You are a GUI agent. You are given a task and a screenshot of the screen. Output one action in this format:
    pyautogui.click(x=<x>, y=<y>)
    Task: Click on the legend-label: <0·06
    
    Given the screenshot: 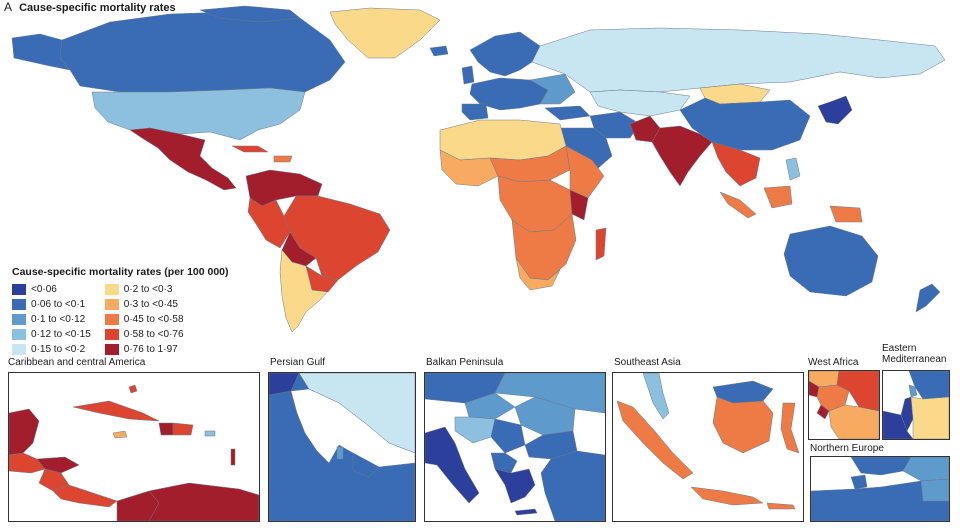 What is the action you would take?
    pyautogui.click(x=44, y=289)
    